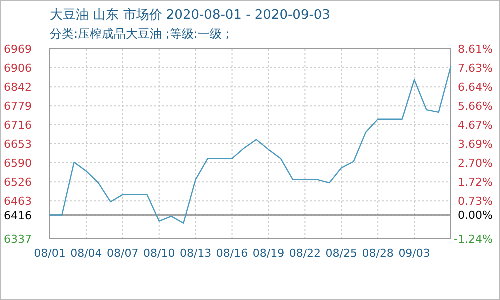 Image resolution: width=500 pixels, height=300 pixels. I want to click on y-tick-label: 6716, so click(18, 125).